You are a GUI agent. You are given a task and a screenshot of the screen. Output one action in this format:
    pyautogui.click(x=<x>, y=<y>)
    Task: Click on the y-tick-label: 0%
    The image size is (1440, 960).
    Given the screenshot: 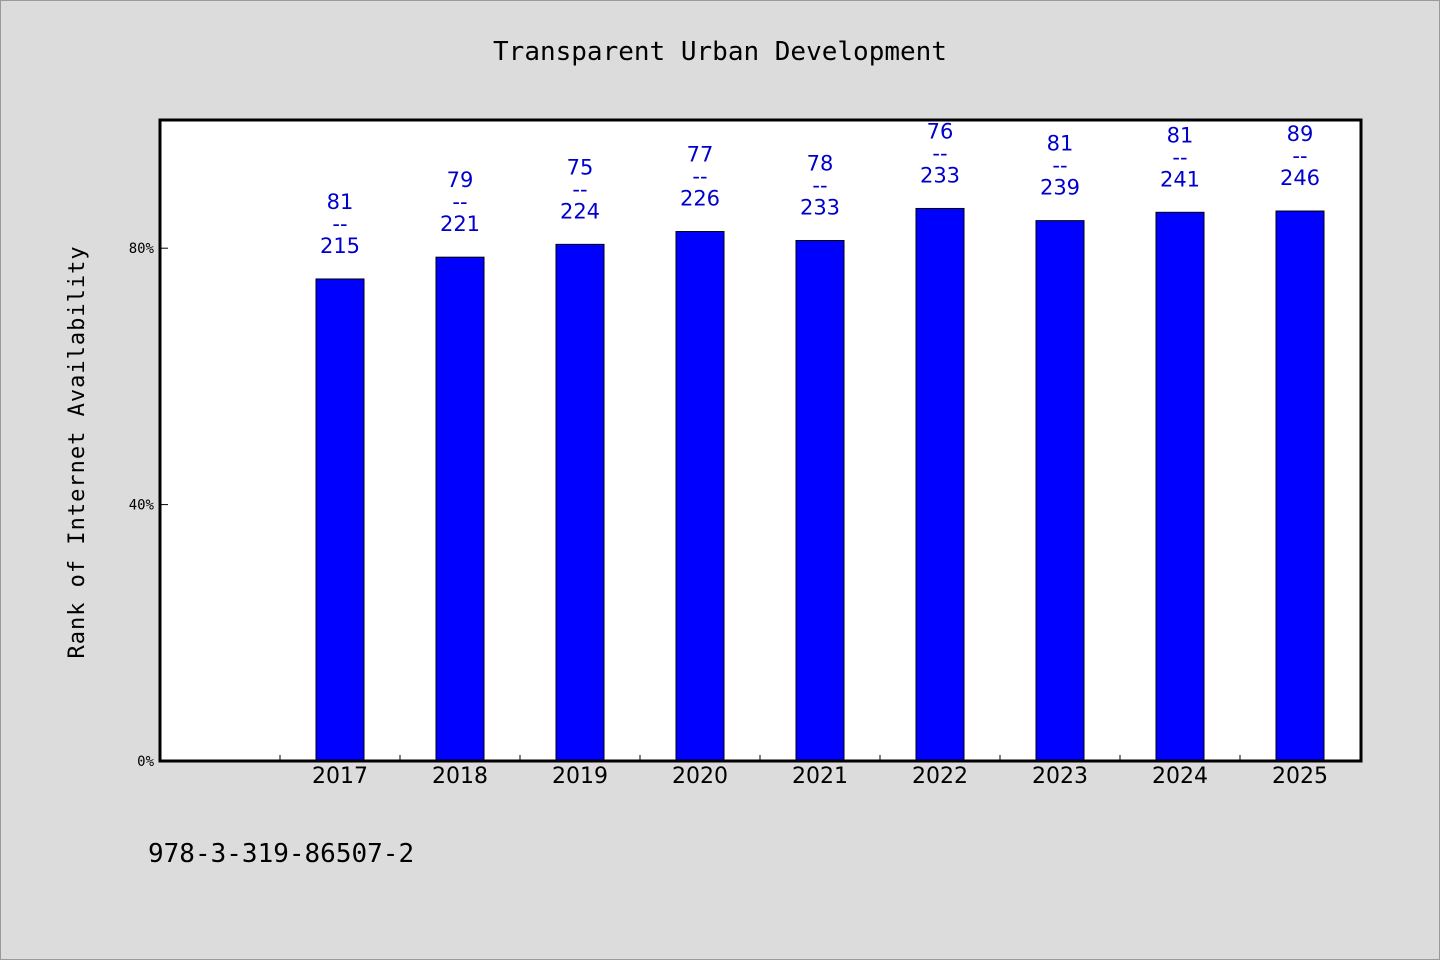 What is the action you would take?
    pyautogui.click(x=145, y=762)
    